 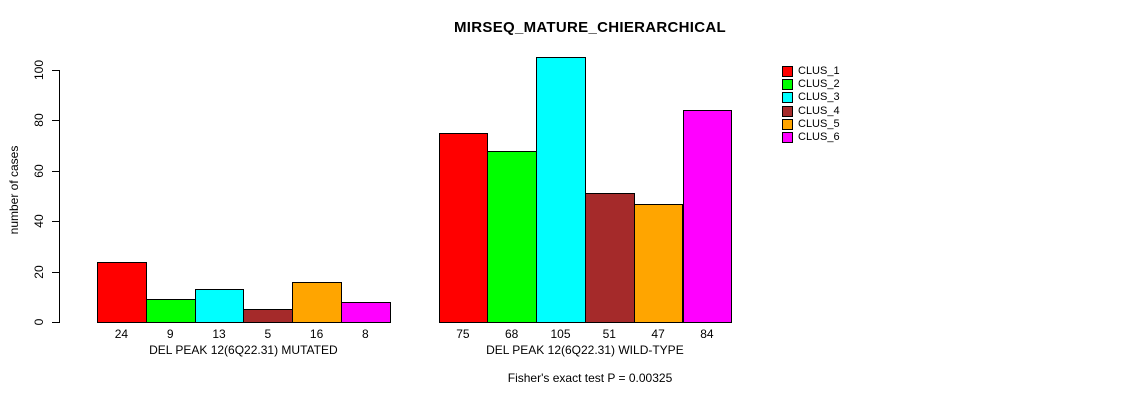 I want to click on bar-value-label: 16, so click(x=316, y=334).